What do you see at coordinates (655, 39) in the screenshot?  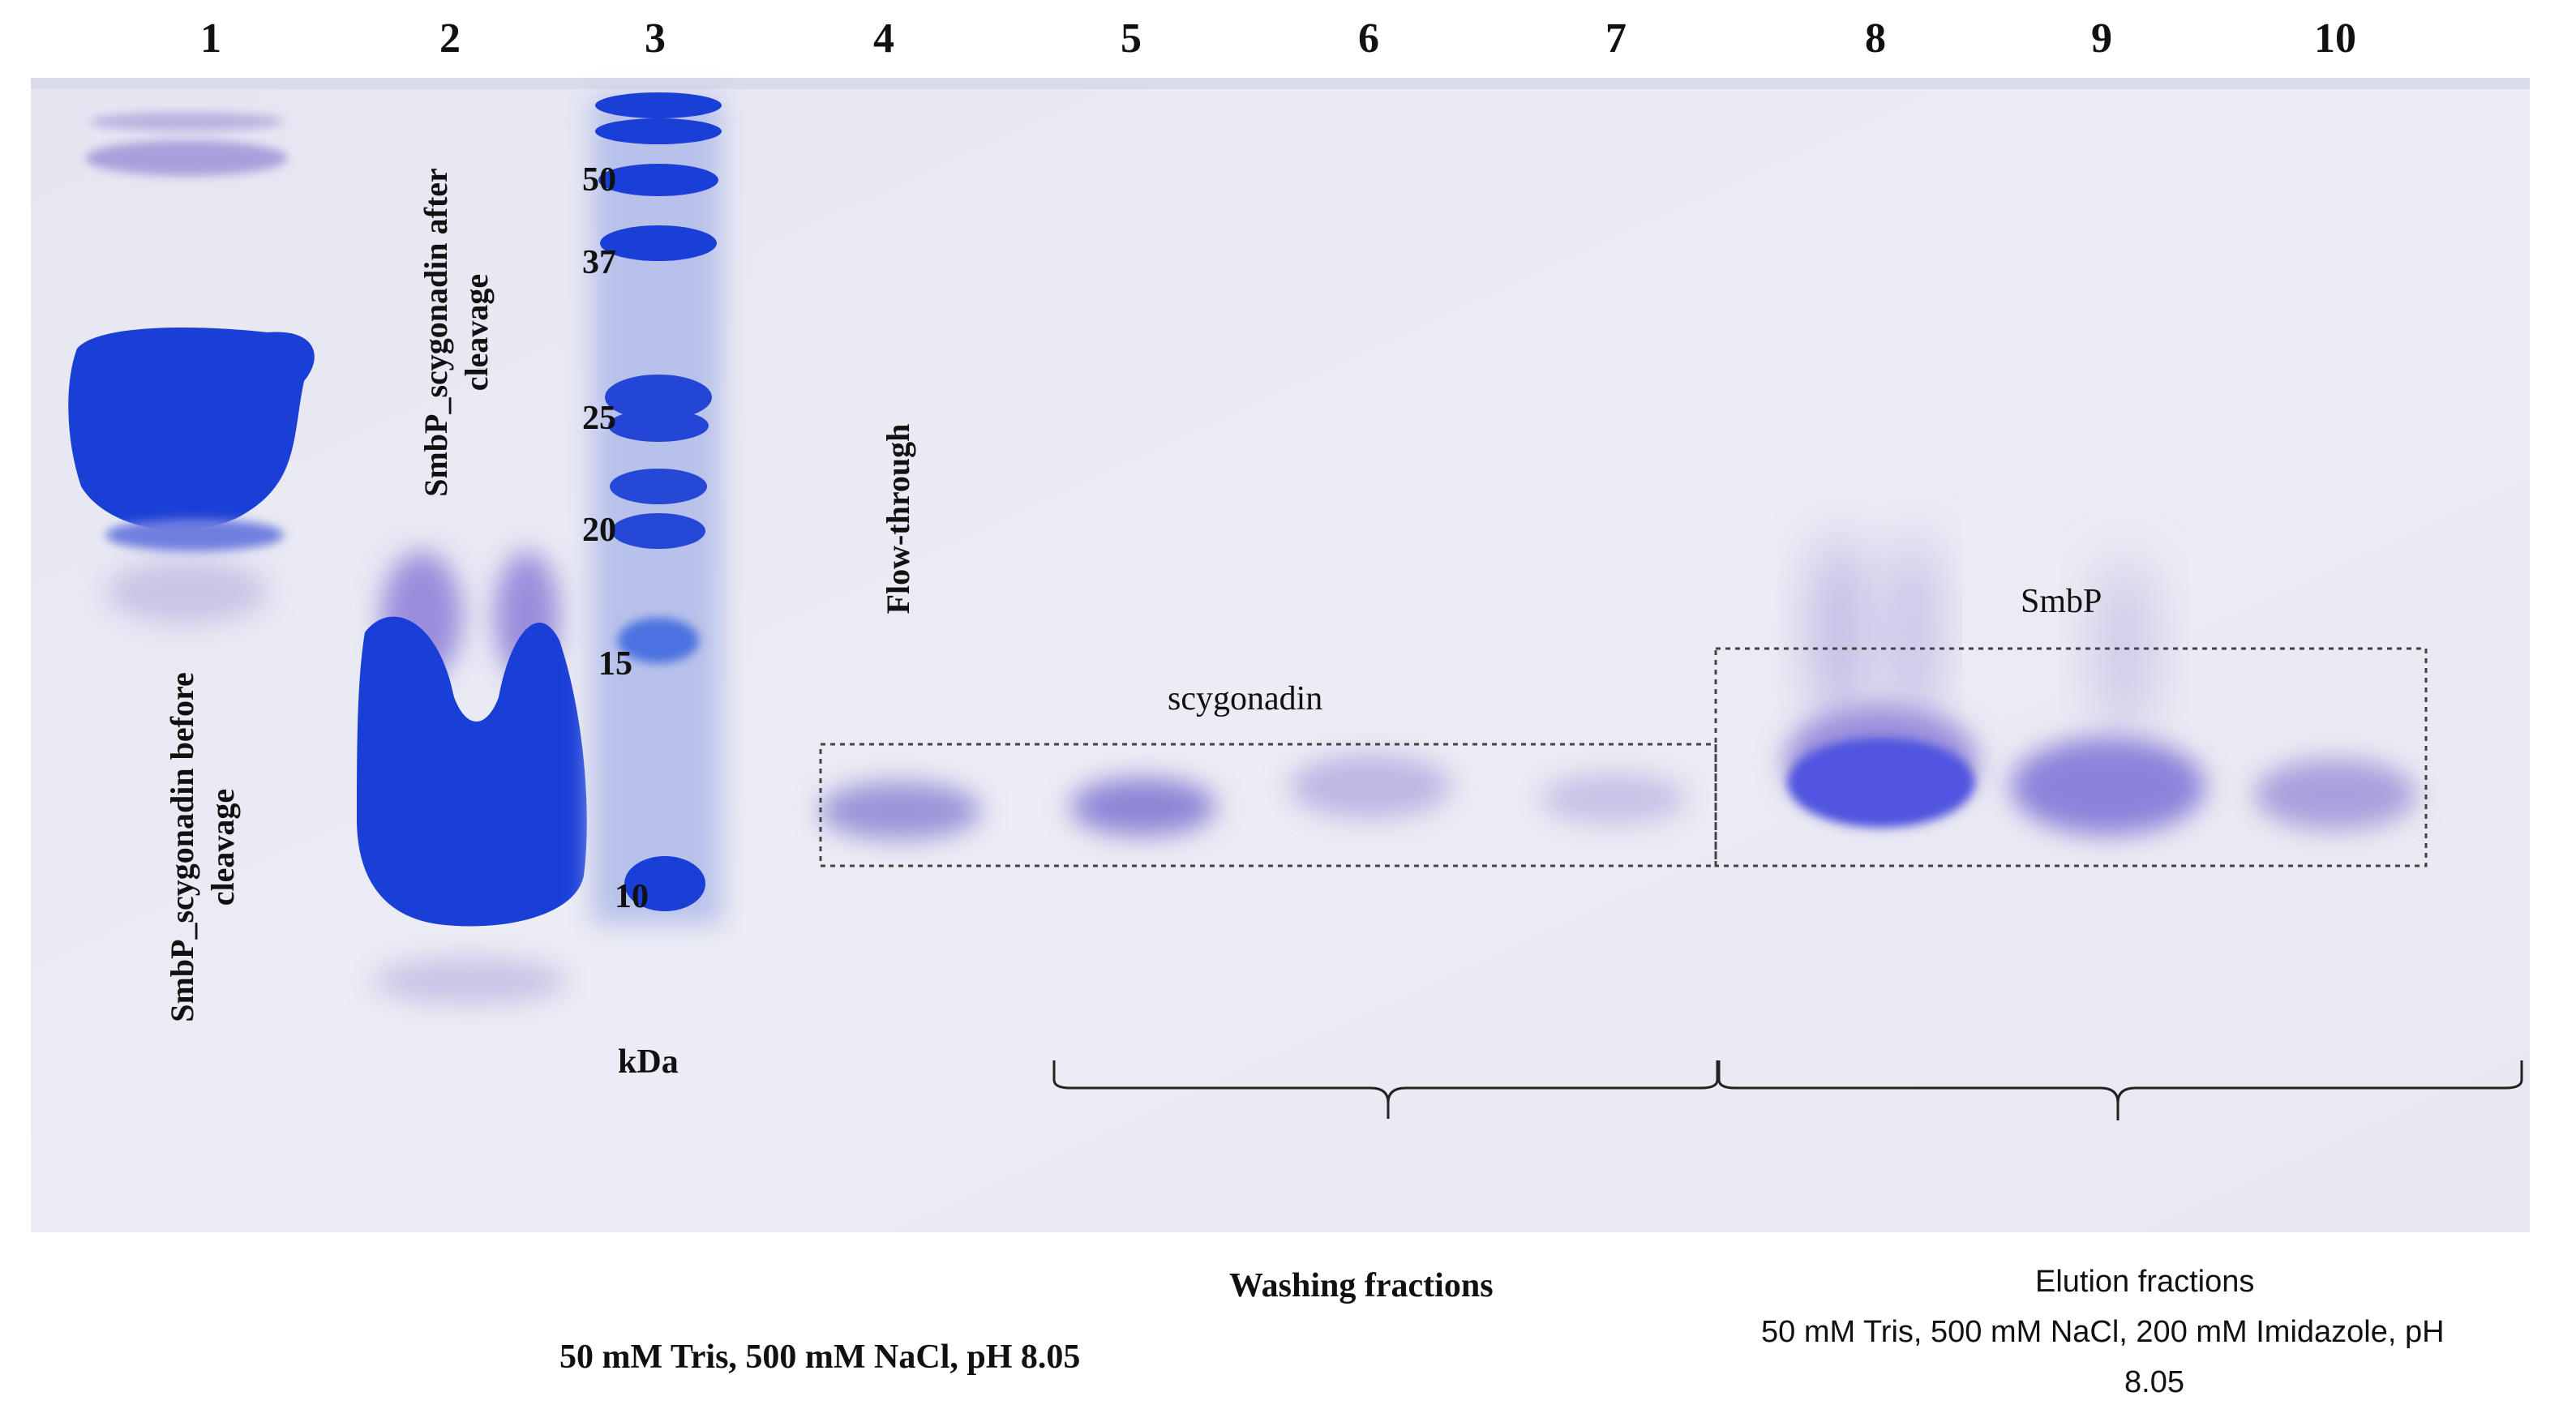 I see `lane-number-3: 3` at bounding box center [655, 39].